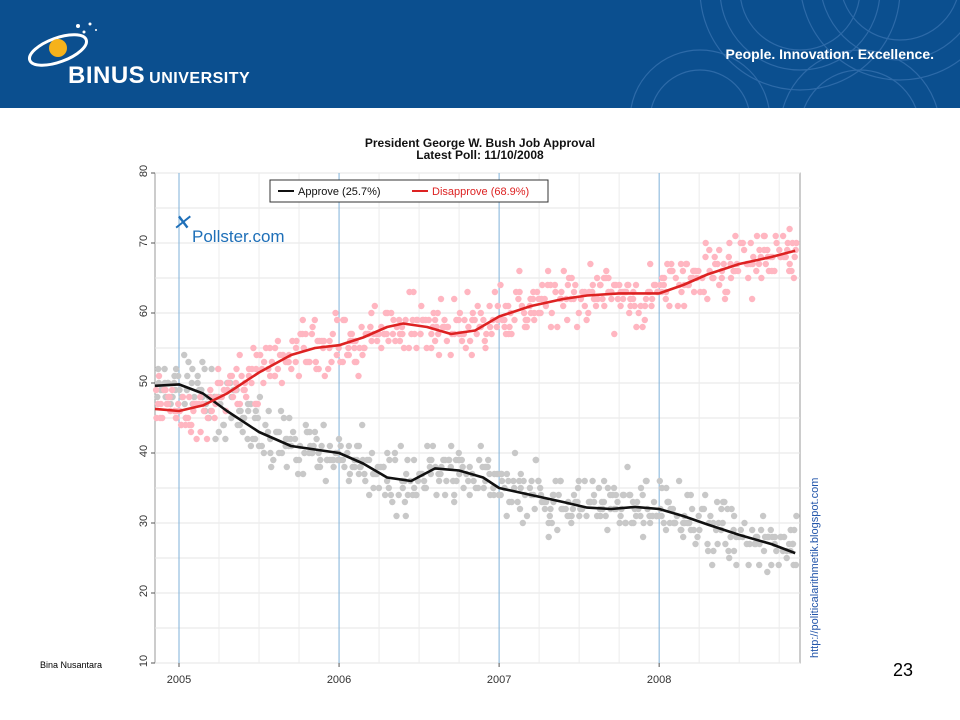  What do you see at coordinates (62, 44) in the screenshot?
I see `logo-orbit-icon` at bounding box center [62, 44].